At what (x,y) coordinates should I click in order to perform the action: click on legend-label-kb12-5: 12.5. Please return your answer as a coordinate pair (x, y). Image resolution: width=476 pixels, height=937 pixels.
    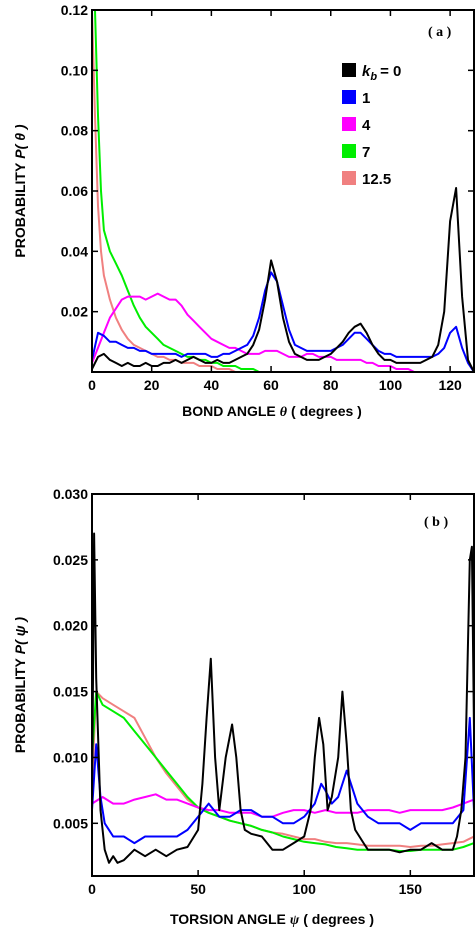
    Looking at the image, I should click on (376, 179).